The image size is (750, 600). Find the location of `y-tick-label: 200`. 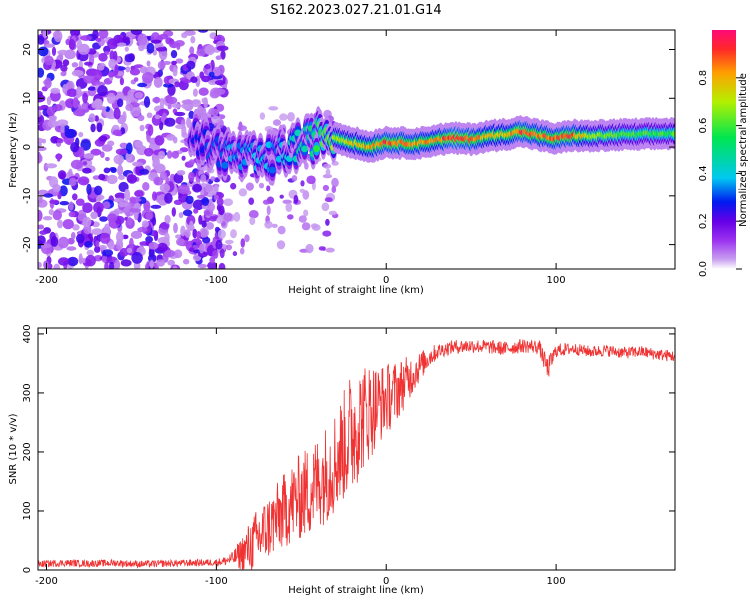

y-tick-label: 200 is located at coordinates (27, 451).